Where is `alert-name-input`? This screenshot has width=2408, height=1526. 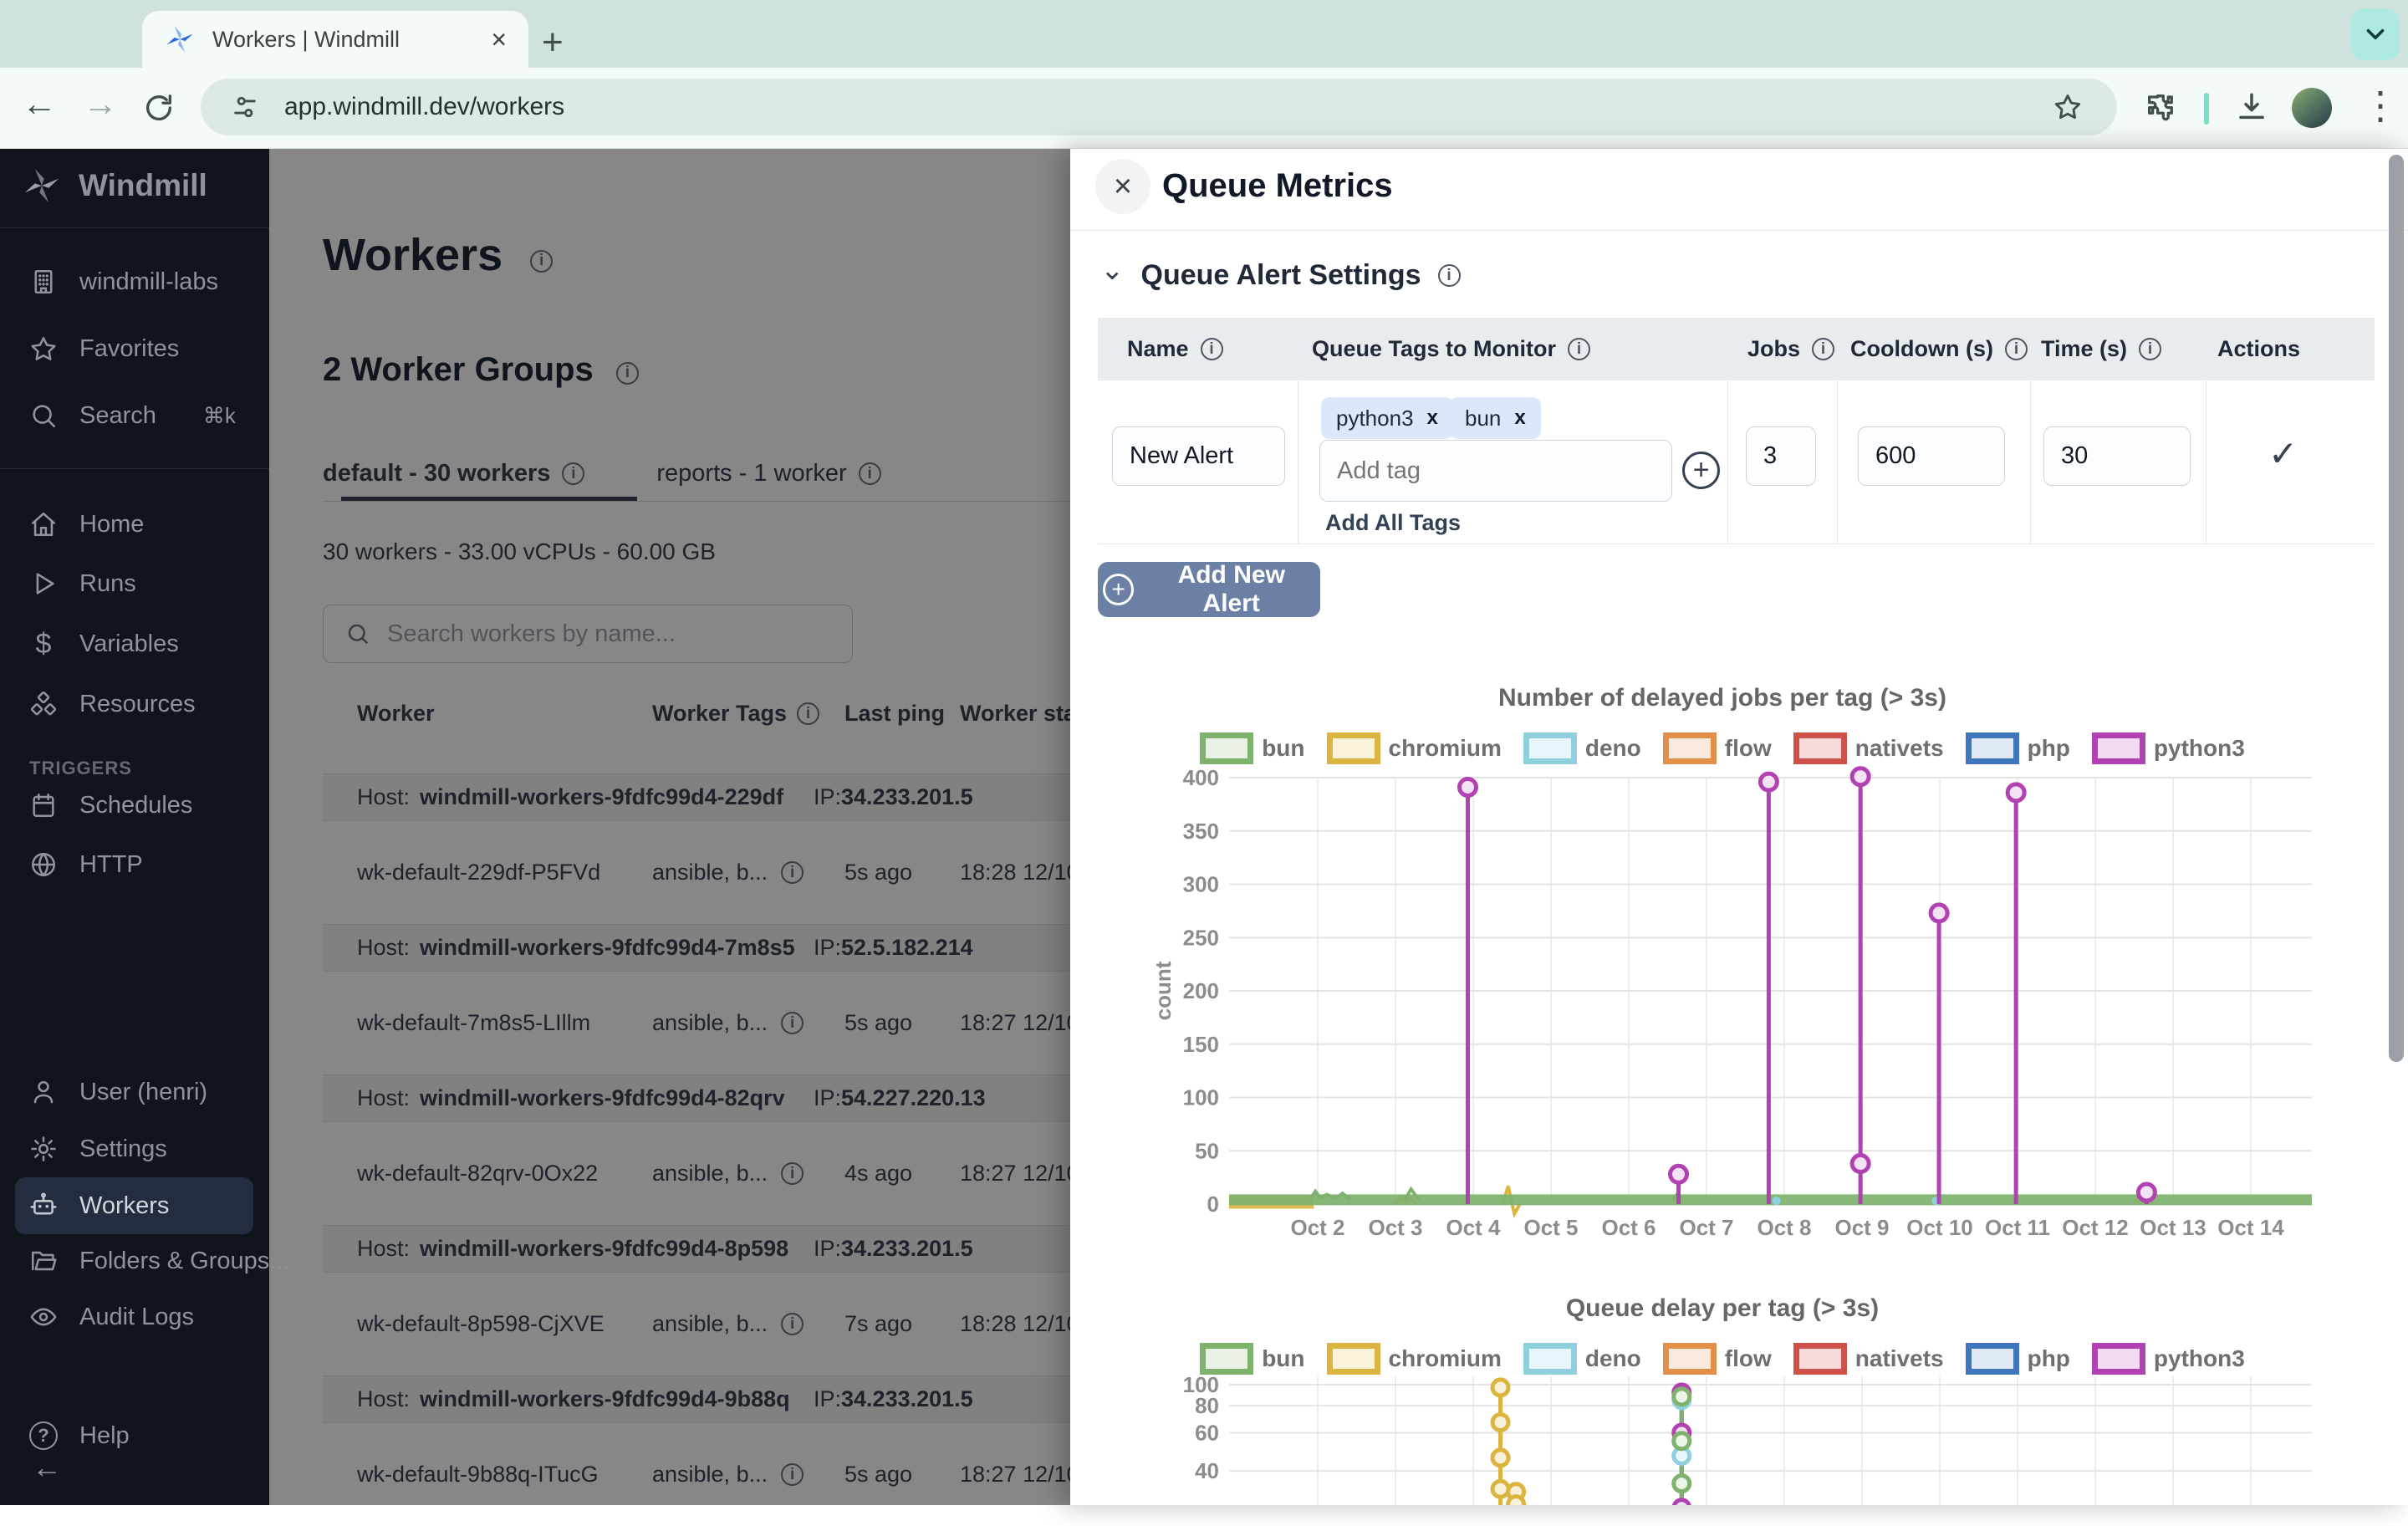 alert-name-input is located at coordinates (1199, 456).